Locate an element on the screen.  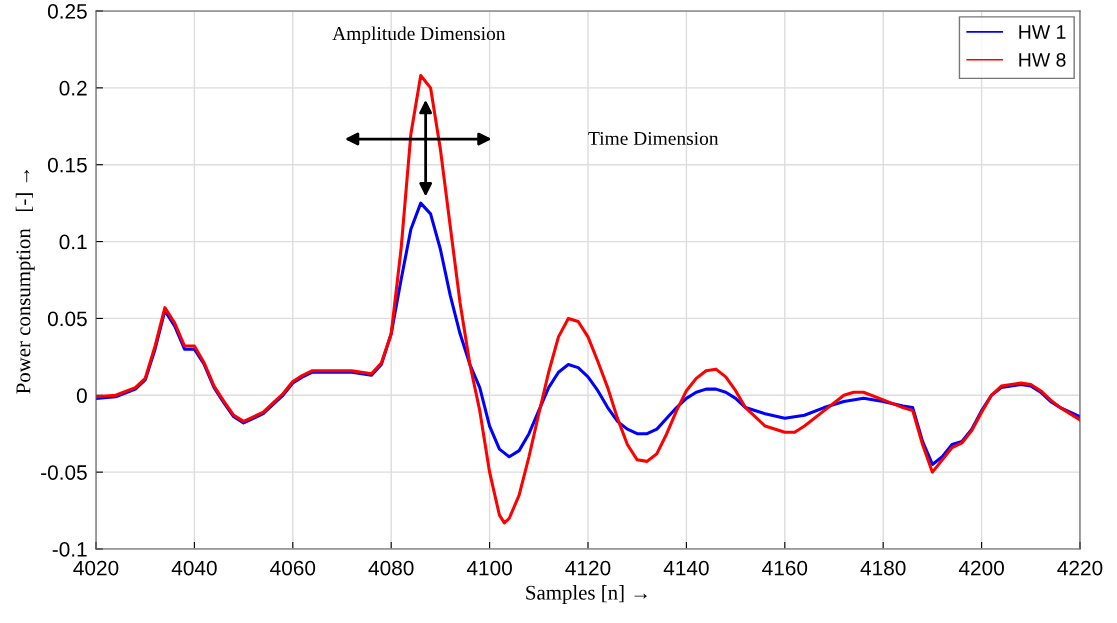
x-tick-label: 4120 is located at coordinates (588, 568).